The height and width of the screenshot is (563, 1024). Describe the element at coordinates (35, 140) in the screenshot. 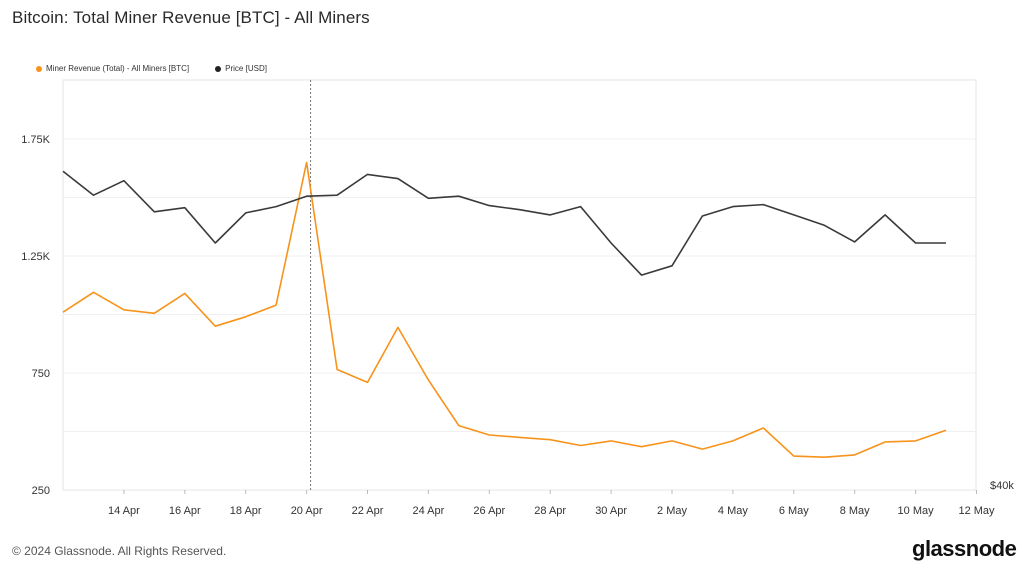

I see `y-tick-label: 1.75K` at that location.